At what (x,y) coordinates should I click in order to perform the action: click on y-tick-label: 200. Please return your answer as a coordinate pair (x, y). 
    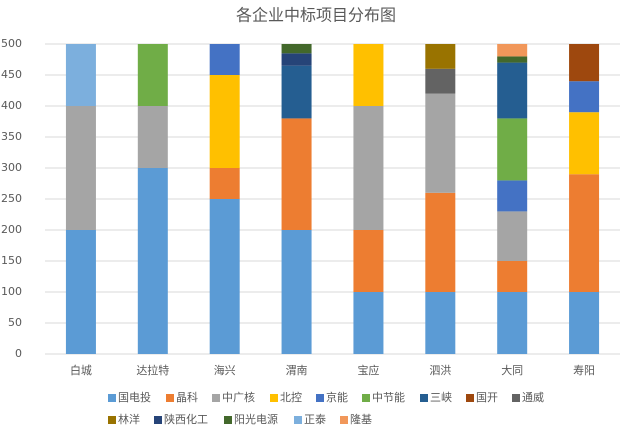
    Looking at the image, I should click on (11, 229).